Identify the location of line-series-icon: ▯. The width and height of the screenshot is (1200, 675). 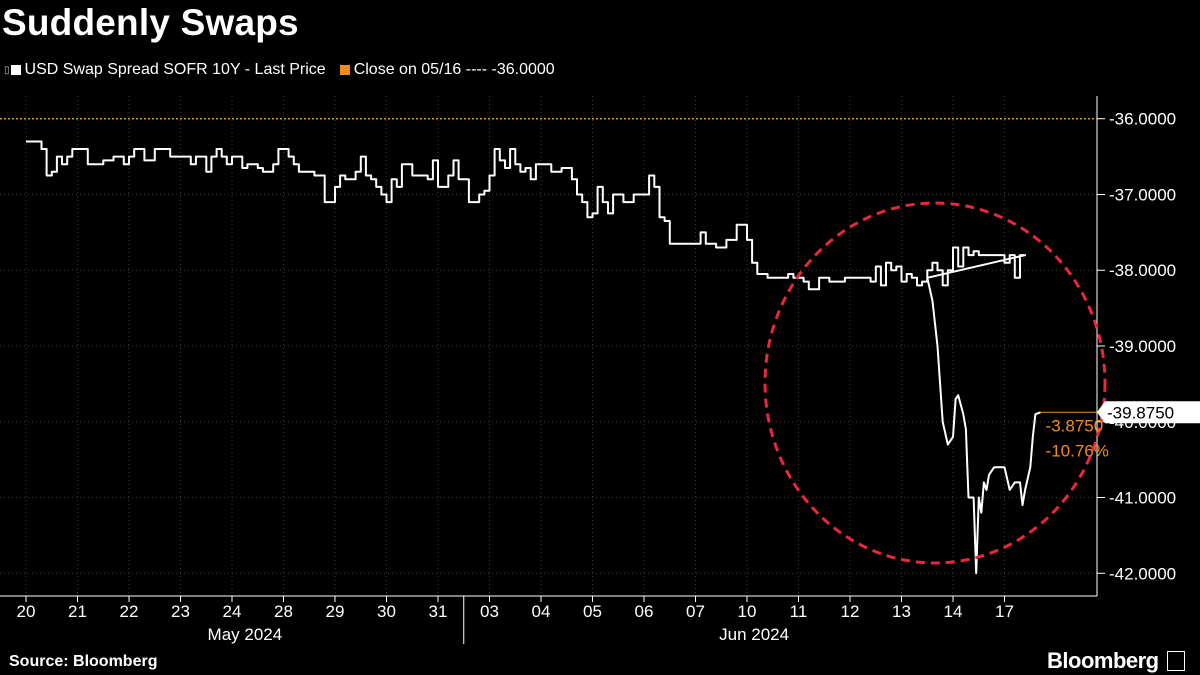
(7, 70).